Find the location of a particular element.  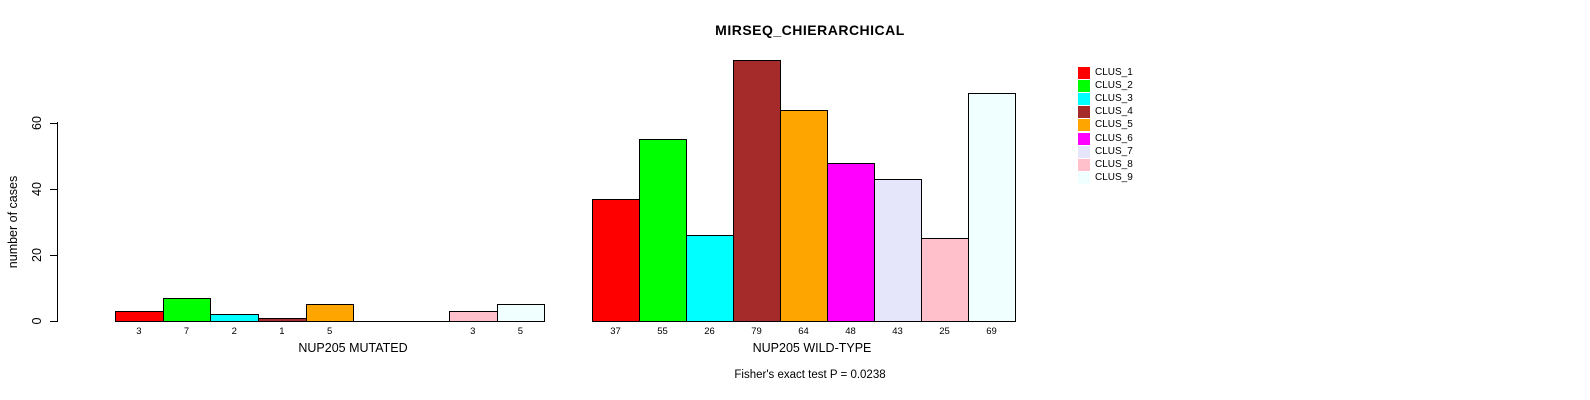

y-axis-tick-label: 60 is located at coordinates (37, 123).